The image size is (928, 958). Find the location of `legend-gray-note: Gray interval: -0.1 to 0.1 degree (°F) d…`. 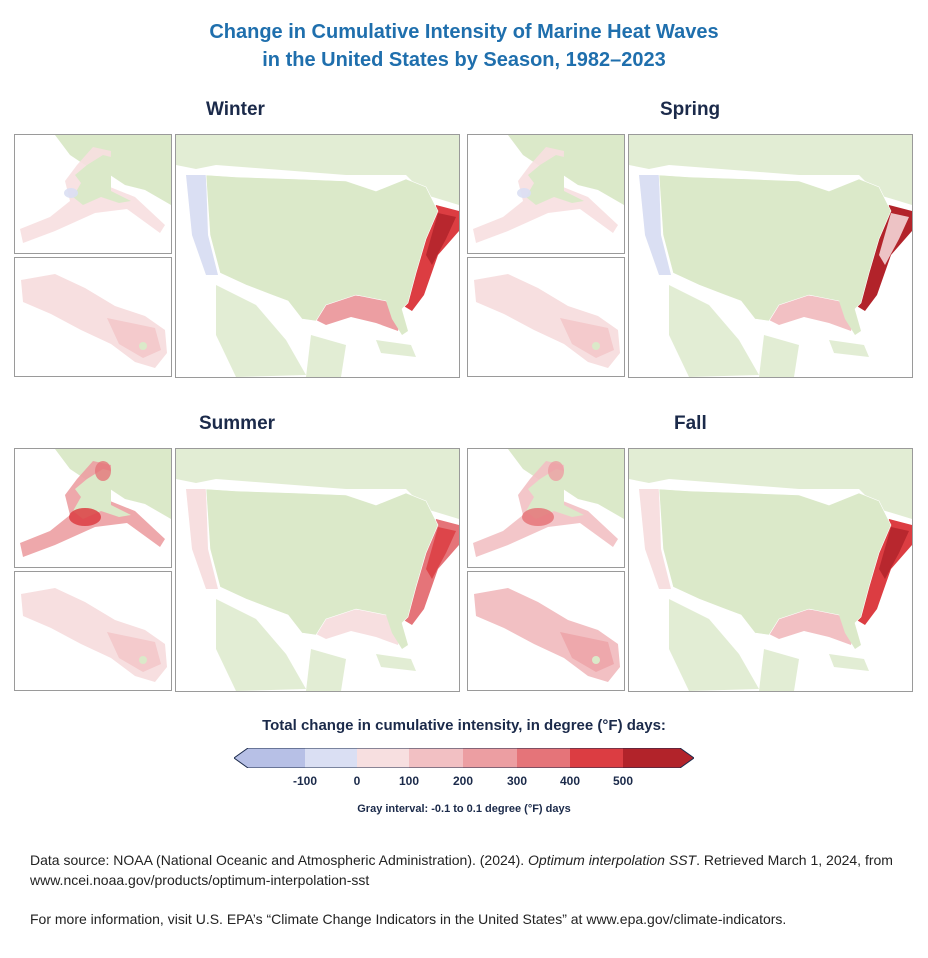

legend-gray-note: Gray interval: -0.1 to 0.1 degree (°F) d… is located at coordinates (464, 809).